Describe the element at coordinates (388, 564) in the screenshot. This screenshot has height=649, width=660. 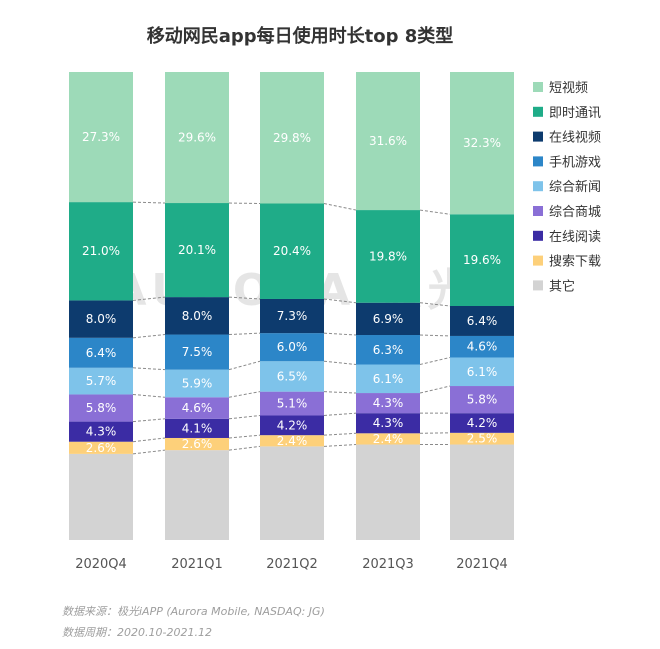
I see `x-tick-label: 2021Q3` at that location.